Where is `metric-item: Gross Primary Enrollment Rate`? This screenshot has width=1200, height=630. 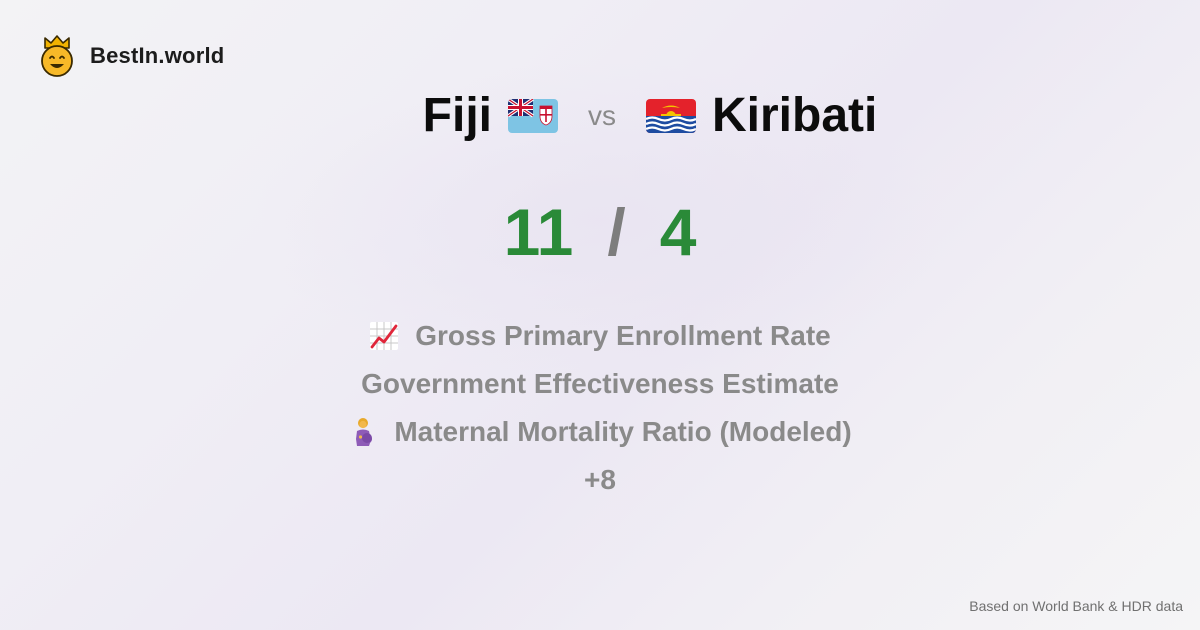 metric-item: Gross Primary Enrollment Rate is located at coordinates (600, 336).